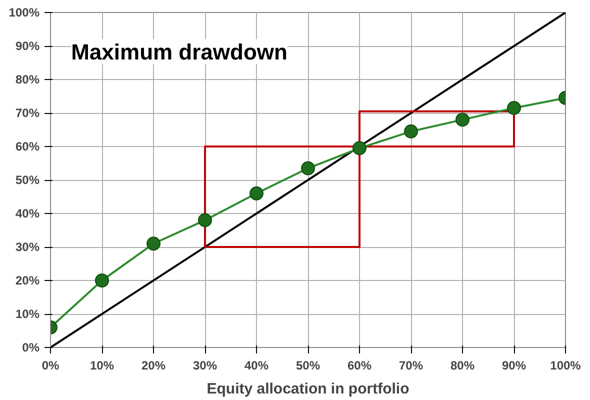 The height and width of the screenshot is (400, 590). I want to click on x-tick-label: 70%, so click(411, 365).